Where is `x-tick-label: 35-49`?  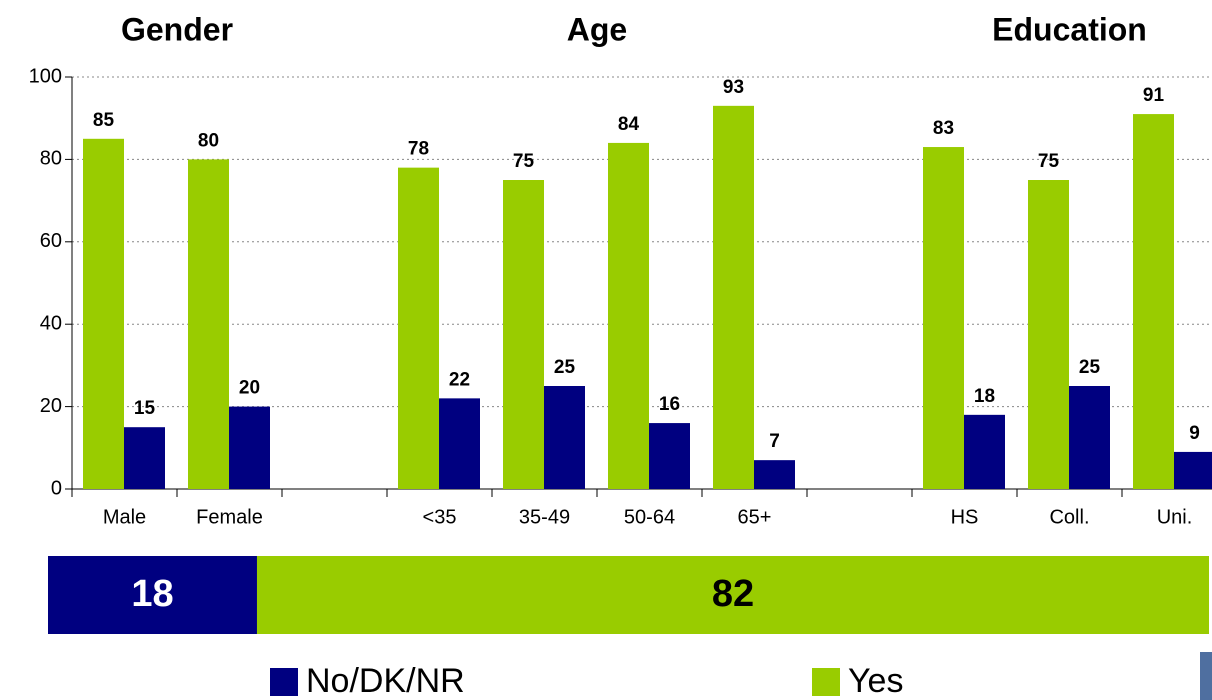
x-tick-label: 35-49 is located at coordinates (544, 517).